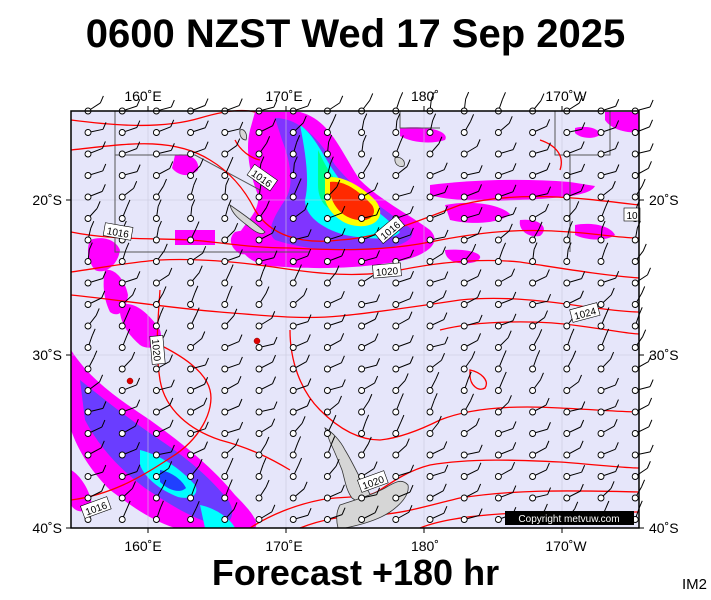 This screenshot has width=711, height=600. What do you see at coordinates (694, 584) in the screenshot?
I see `image-tag: IM2` at bounding box center [694, 584].